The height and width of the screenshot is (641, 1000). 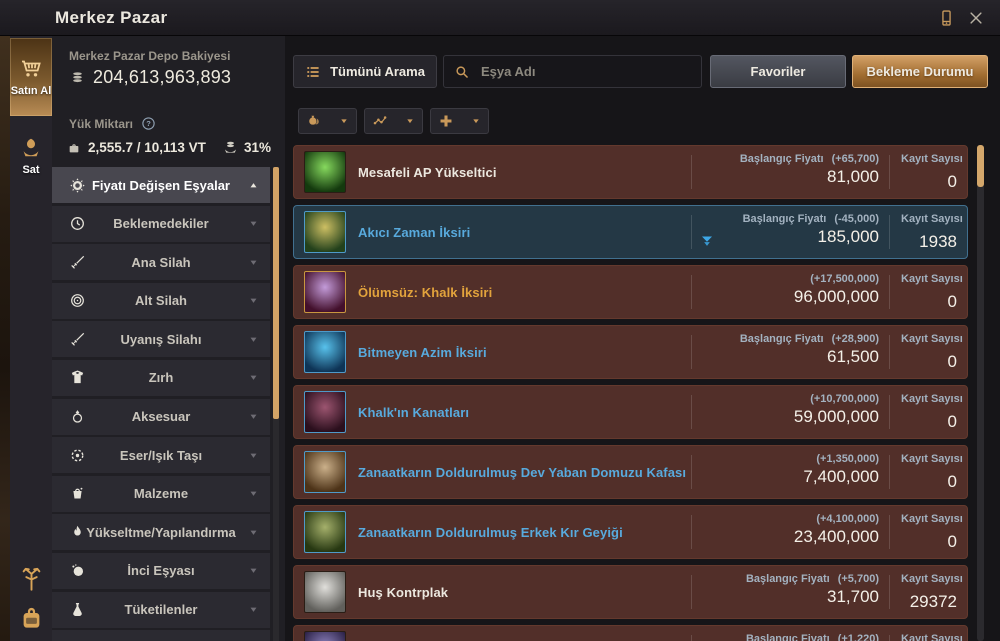 I want to click on price-delta: (+1,220), so click(x=858, y=637).